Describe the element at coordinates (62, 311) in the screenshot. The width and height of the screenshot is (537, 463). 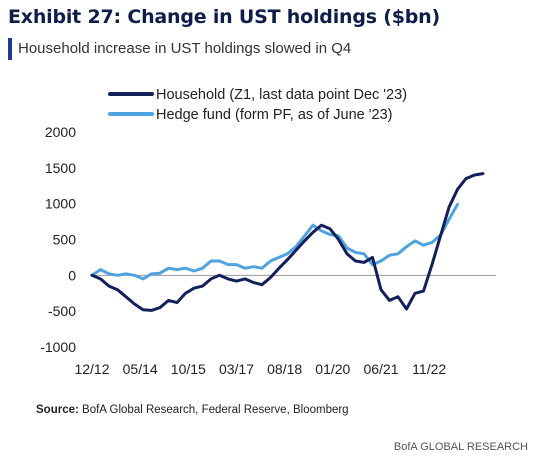
I see `y-tick-label: -500` at that location.